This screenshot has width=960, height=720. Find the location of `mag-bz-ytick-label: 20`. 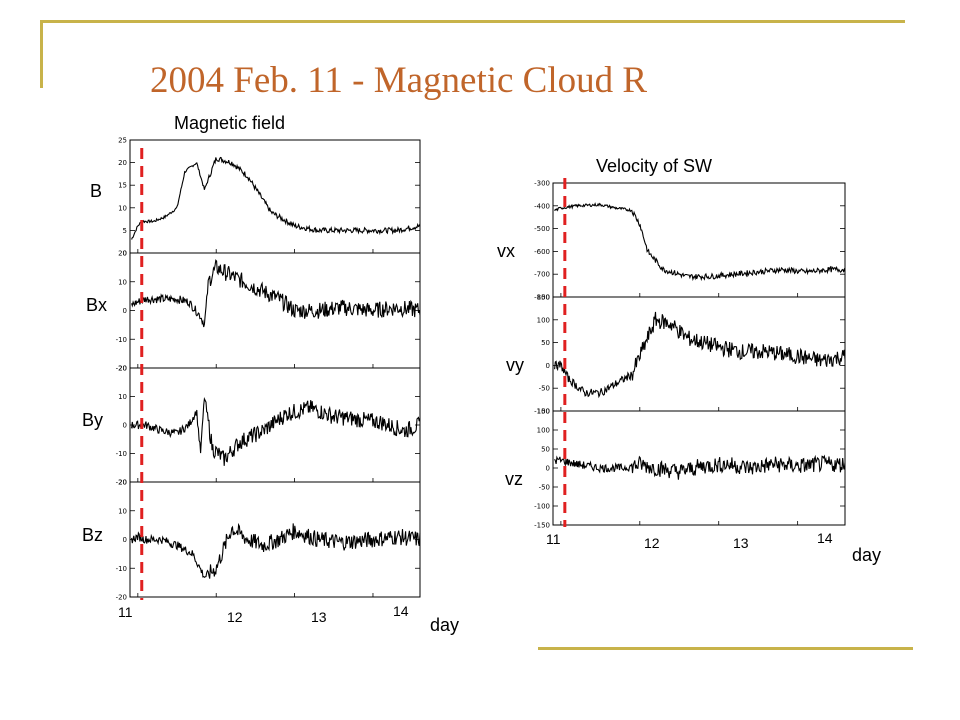

mag-bz-ytick-label: 20 is located at coordinates (122, 483).